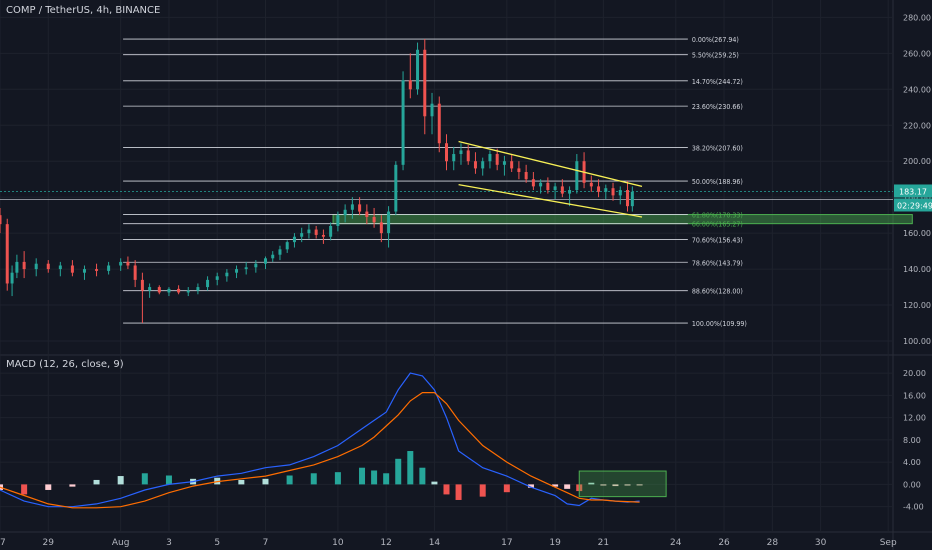 Image resolution: width=932 pixels, height=550 pixels. Describe the element at coordinates (49, 543) in the screenshot. I see `x-tick-label: 29` at that location.